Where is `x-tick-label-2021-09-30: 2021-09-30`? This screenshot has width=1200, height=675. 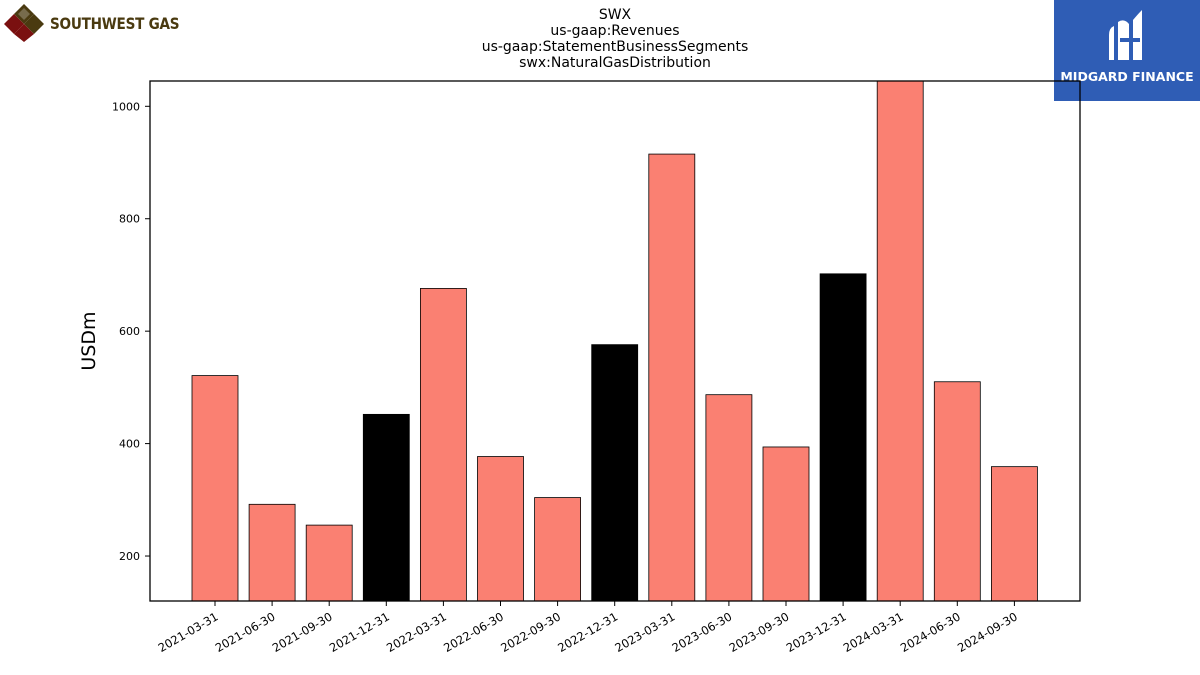 x-tick-label-2021-09-30: 2021-09-30 is located at coordinates (302, 632).